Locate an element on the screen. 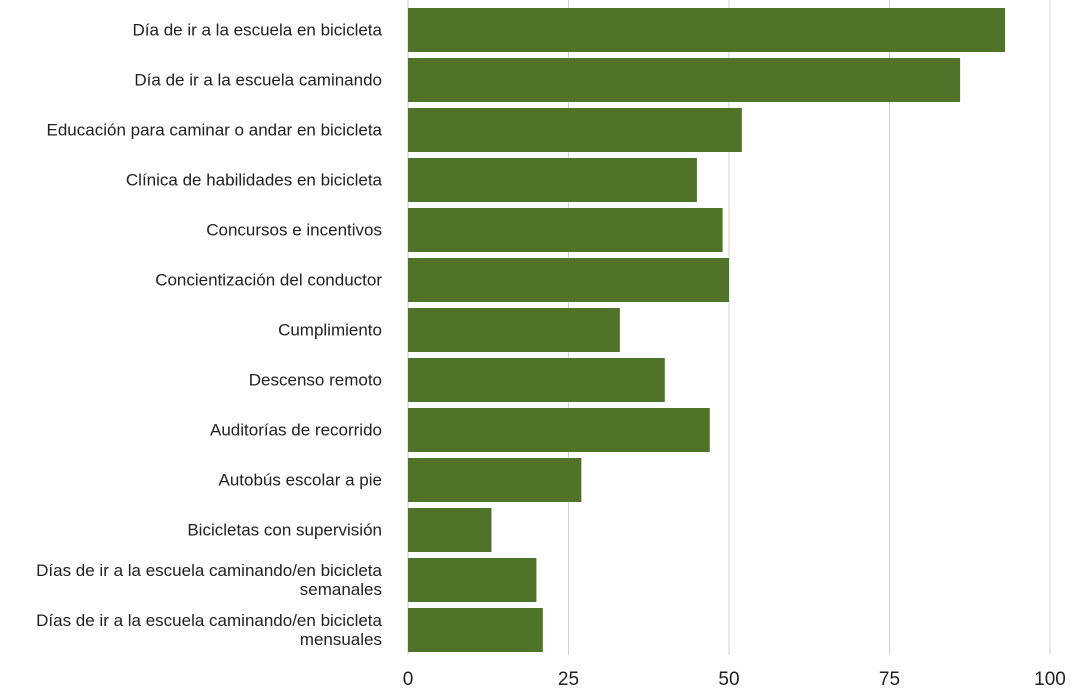  y-tick-label: Concientización del conductor is located at coordinates (268, 280).